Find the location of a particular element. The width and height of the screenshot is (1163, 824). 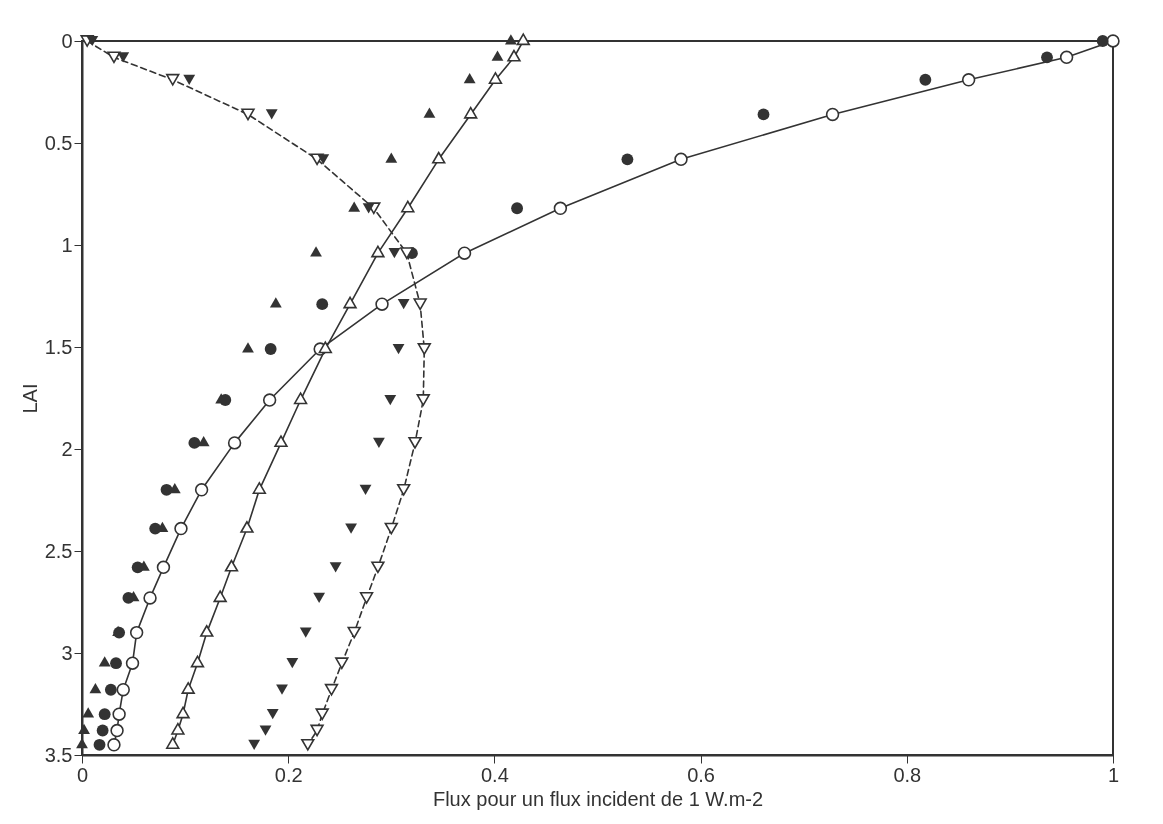

x-tick-label: 0.2 is located at coordinates (288, 774).